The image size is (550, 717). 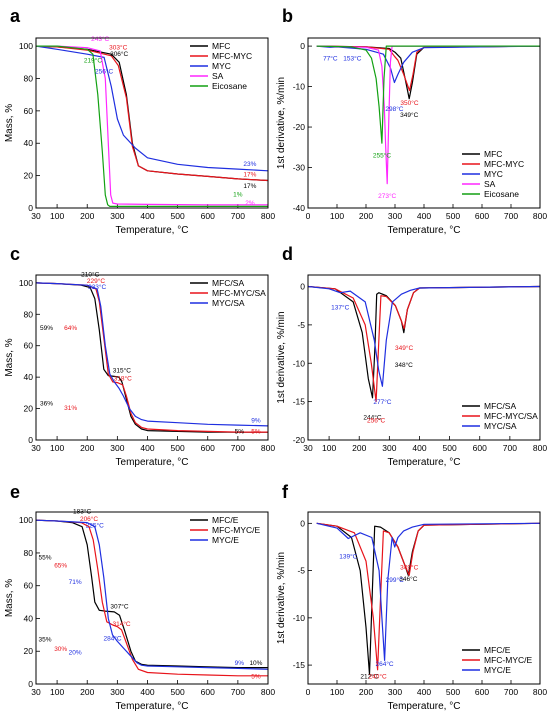 I want to click on series-group, so click(x=152, y=598).